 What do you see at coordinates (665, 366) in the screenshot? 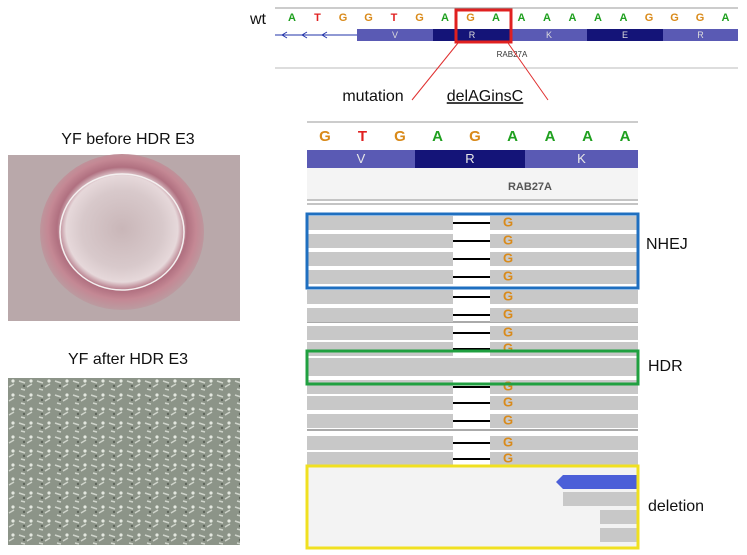
I see `hdr-label: HDR` at bounding box center [665, 366].